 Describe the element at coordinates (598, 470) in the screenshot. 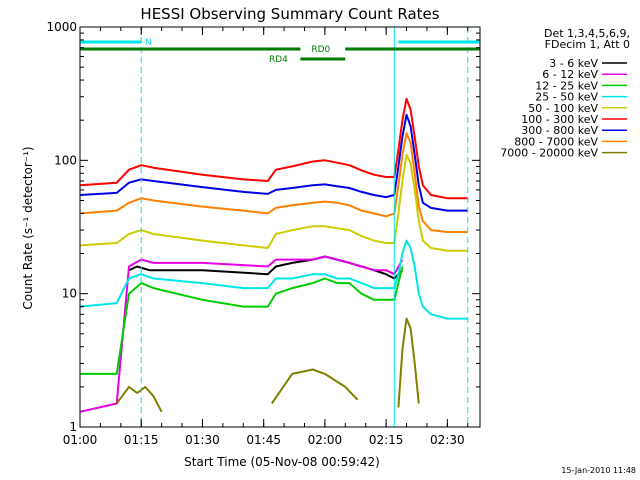

I see `timestamp: 15-Jan-2010 11:48` at that location.